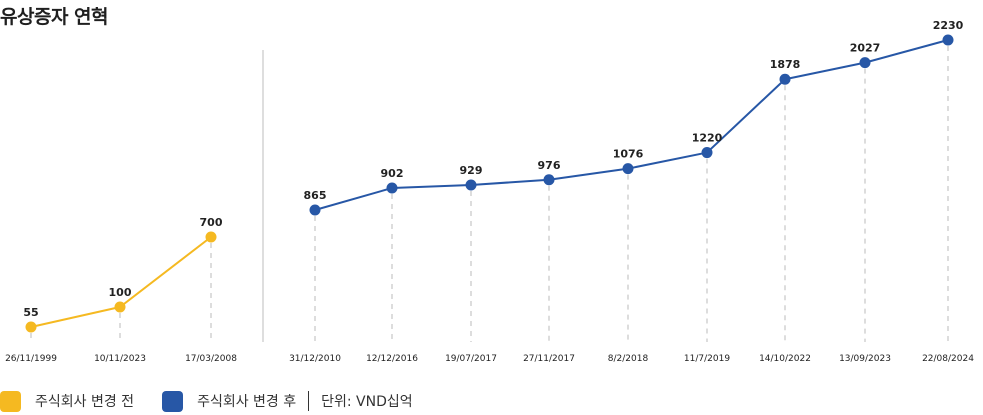 The image size is (983, 415). What do you see at coordinates (549, 359) in the screenshot?
I see `x-tick-label: 27/11/2017` at bounding box center [549, 359].